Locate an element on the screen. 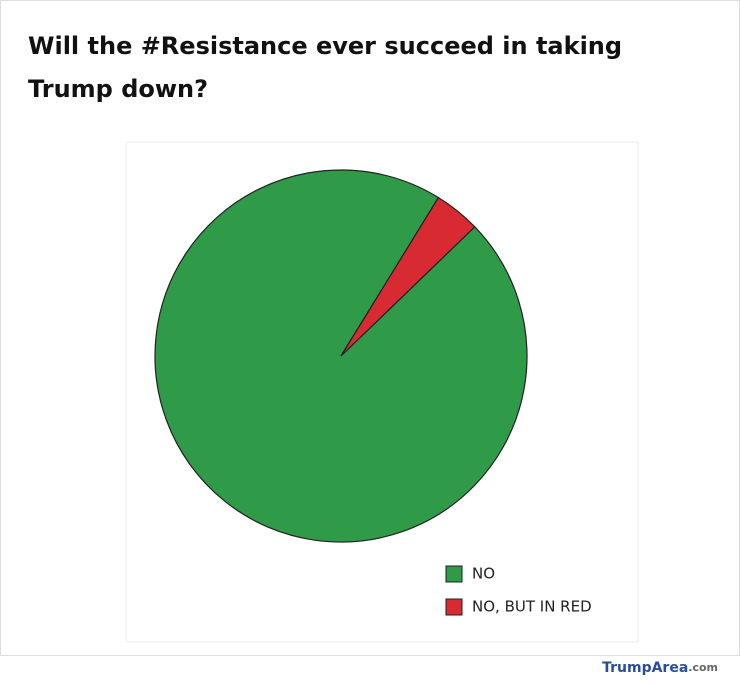 The width and height of the screenshot is (740, 685). pie-slice is located at coordinates (408, 276).